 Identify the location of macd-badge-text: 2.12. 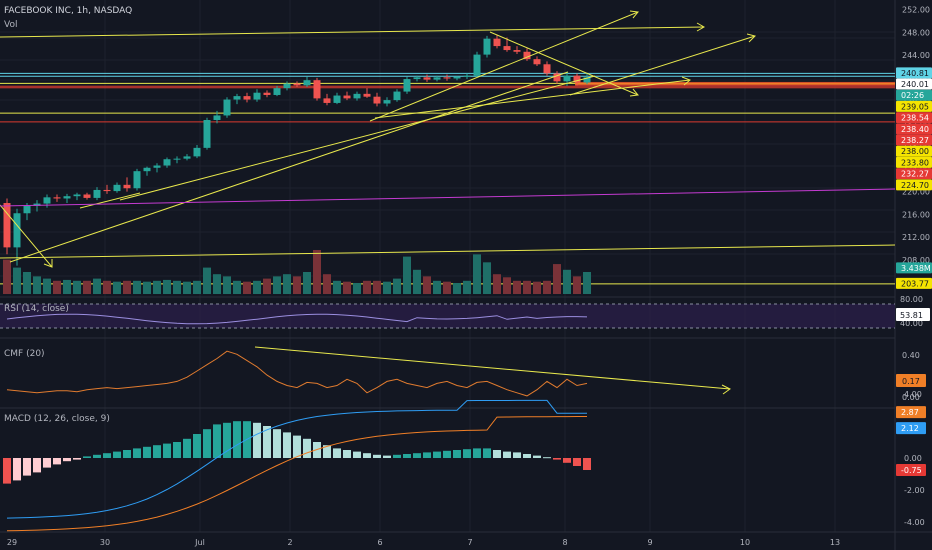
(910, 428).